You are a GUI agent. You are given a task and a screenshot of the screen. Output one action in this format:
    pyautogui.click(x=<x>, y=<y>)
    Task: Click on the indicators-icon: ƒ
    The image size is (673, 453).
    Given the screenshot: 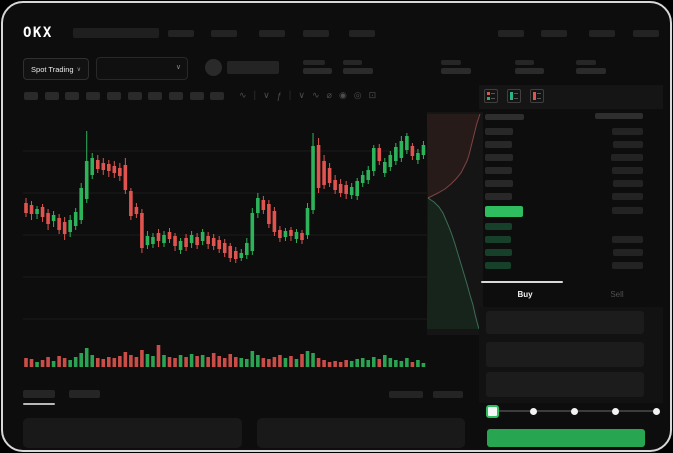 What is the action you would take?
    pyautogui.click(x=279, y=95)
    